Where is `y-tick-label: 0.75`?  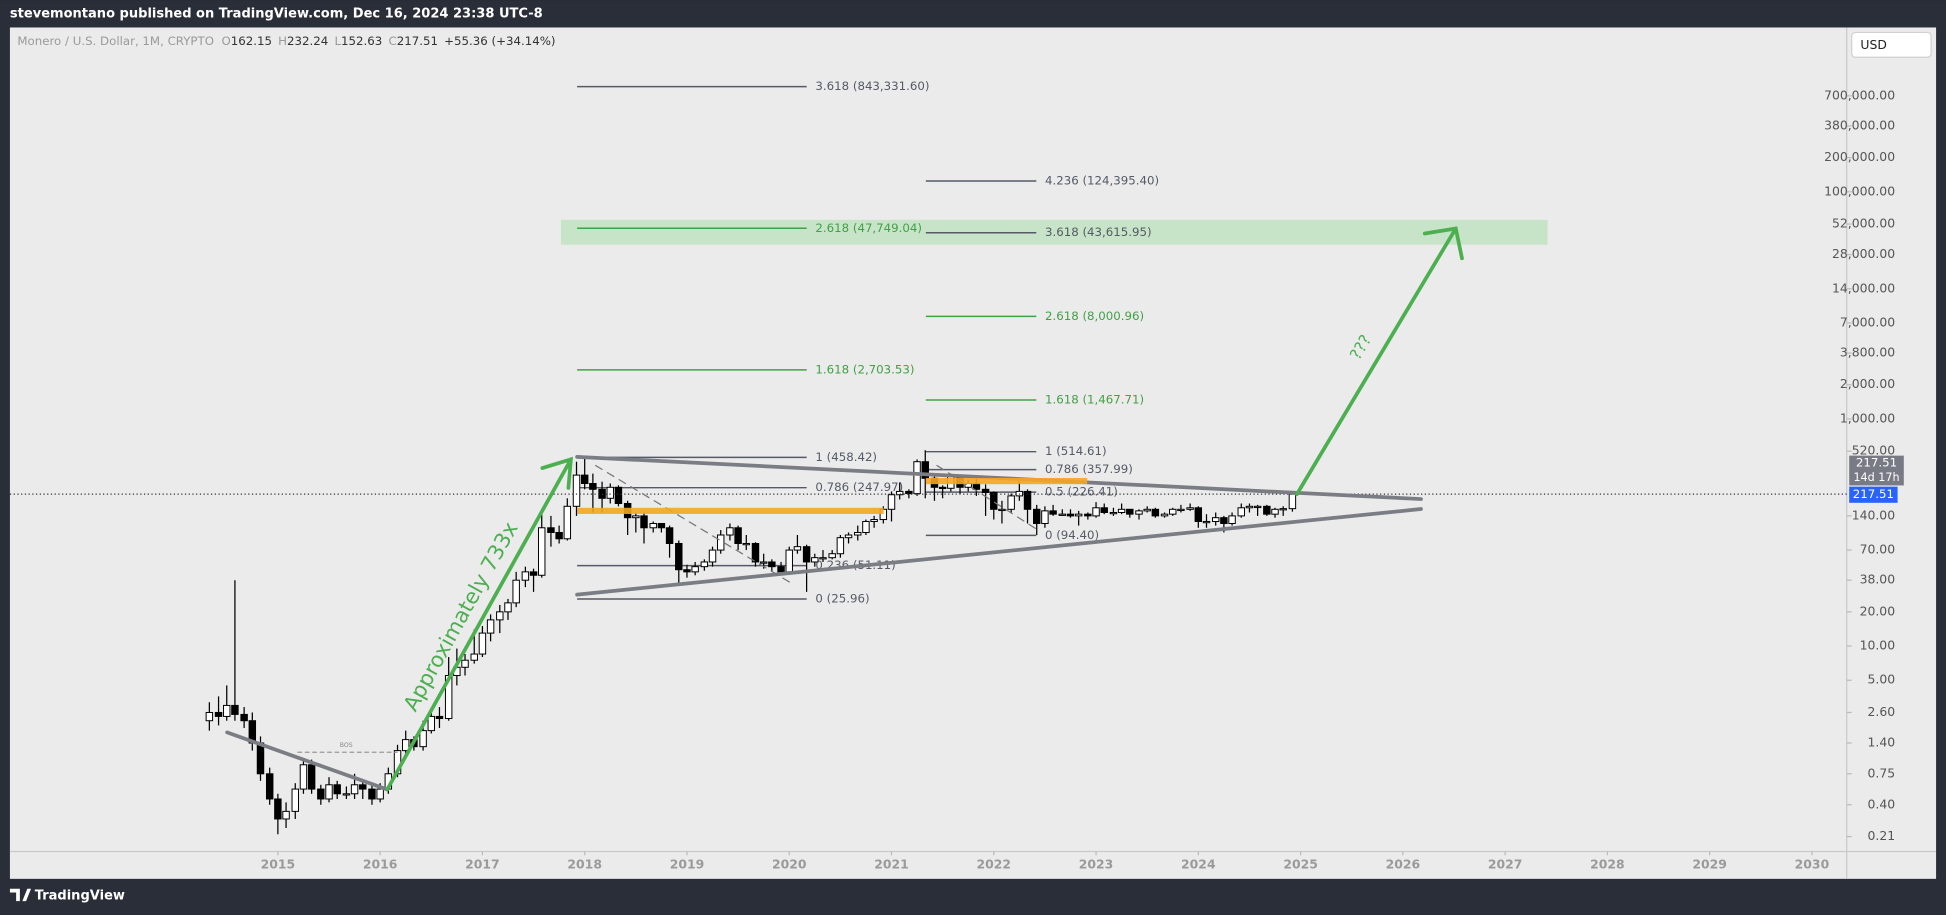 y-tick-label: 0.75 is located at coordinates (1881, 772).